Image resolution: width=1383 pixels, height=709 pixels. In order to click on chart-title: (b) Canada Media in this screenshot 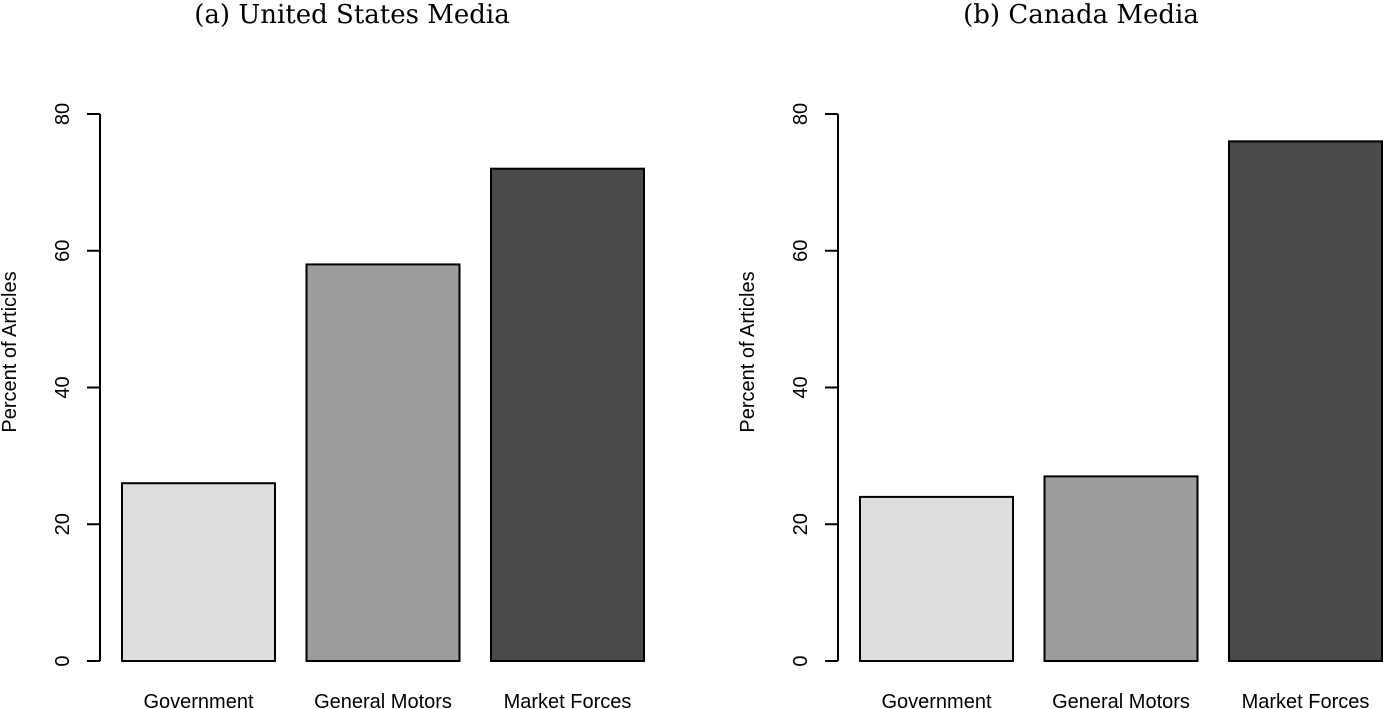, I will do `click(1081, 15)`.